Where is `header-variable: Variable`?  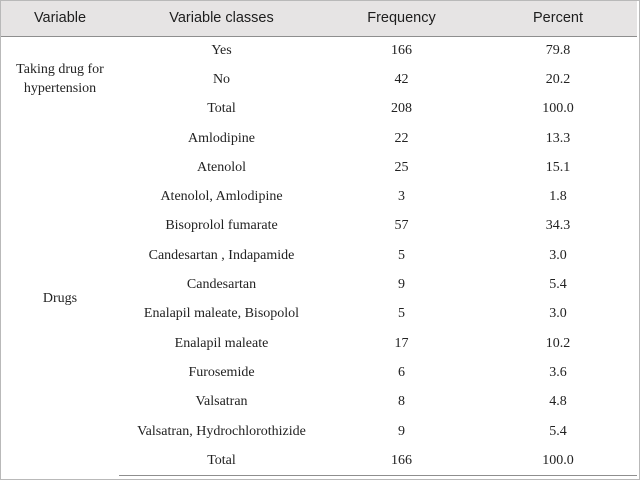 header-variable: Variable is located at coordinates (60, 19).